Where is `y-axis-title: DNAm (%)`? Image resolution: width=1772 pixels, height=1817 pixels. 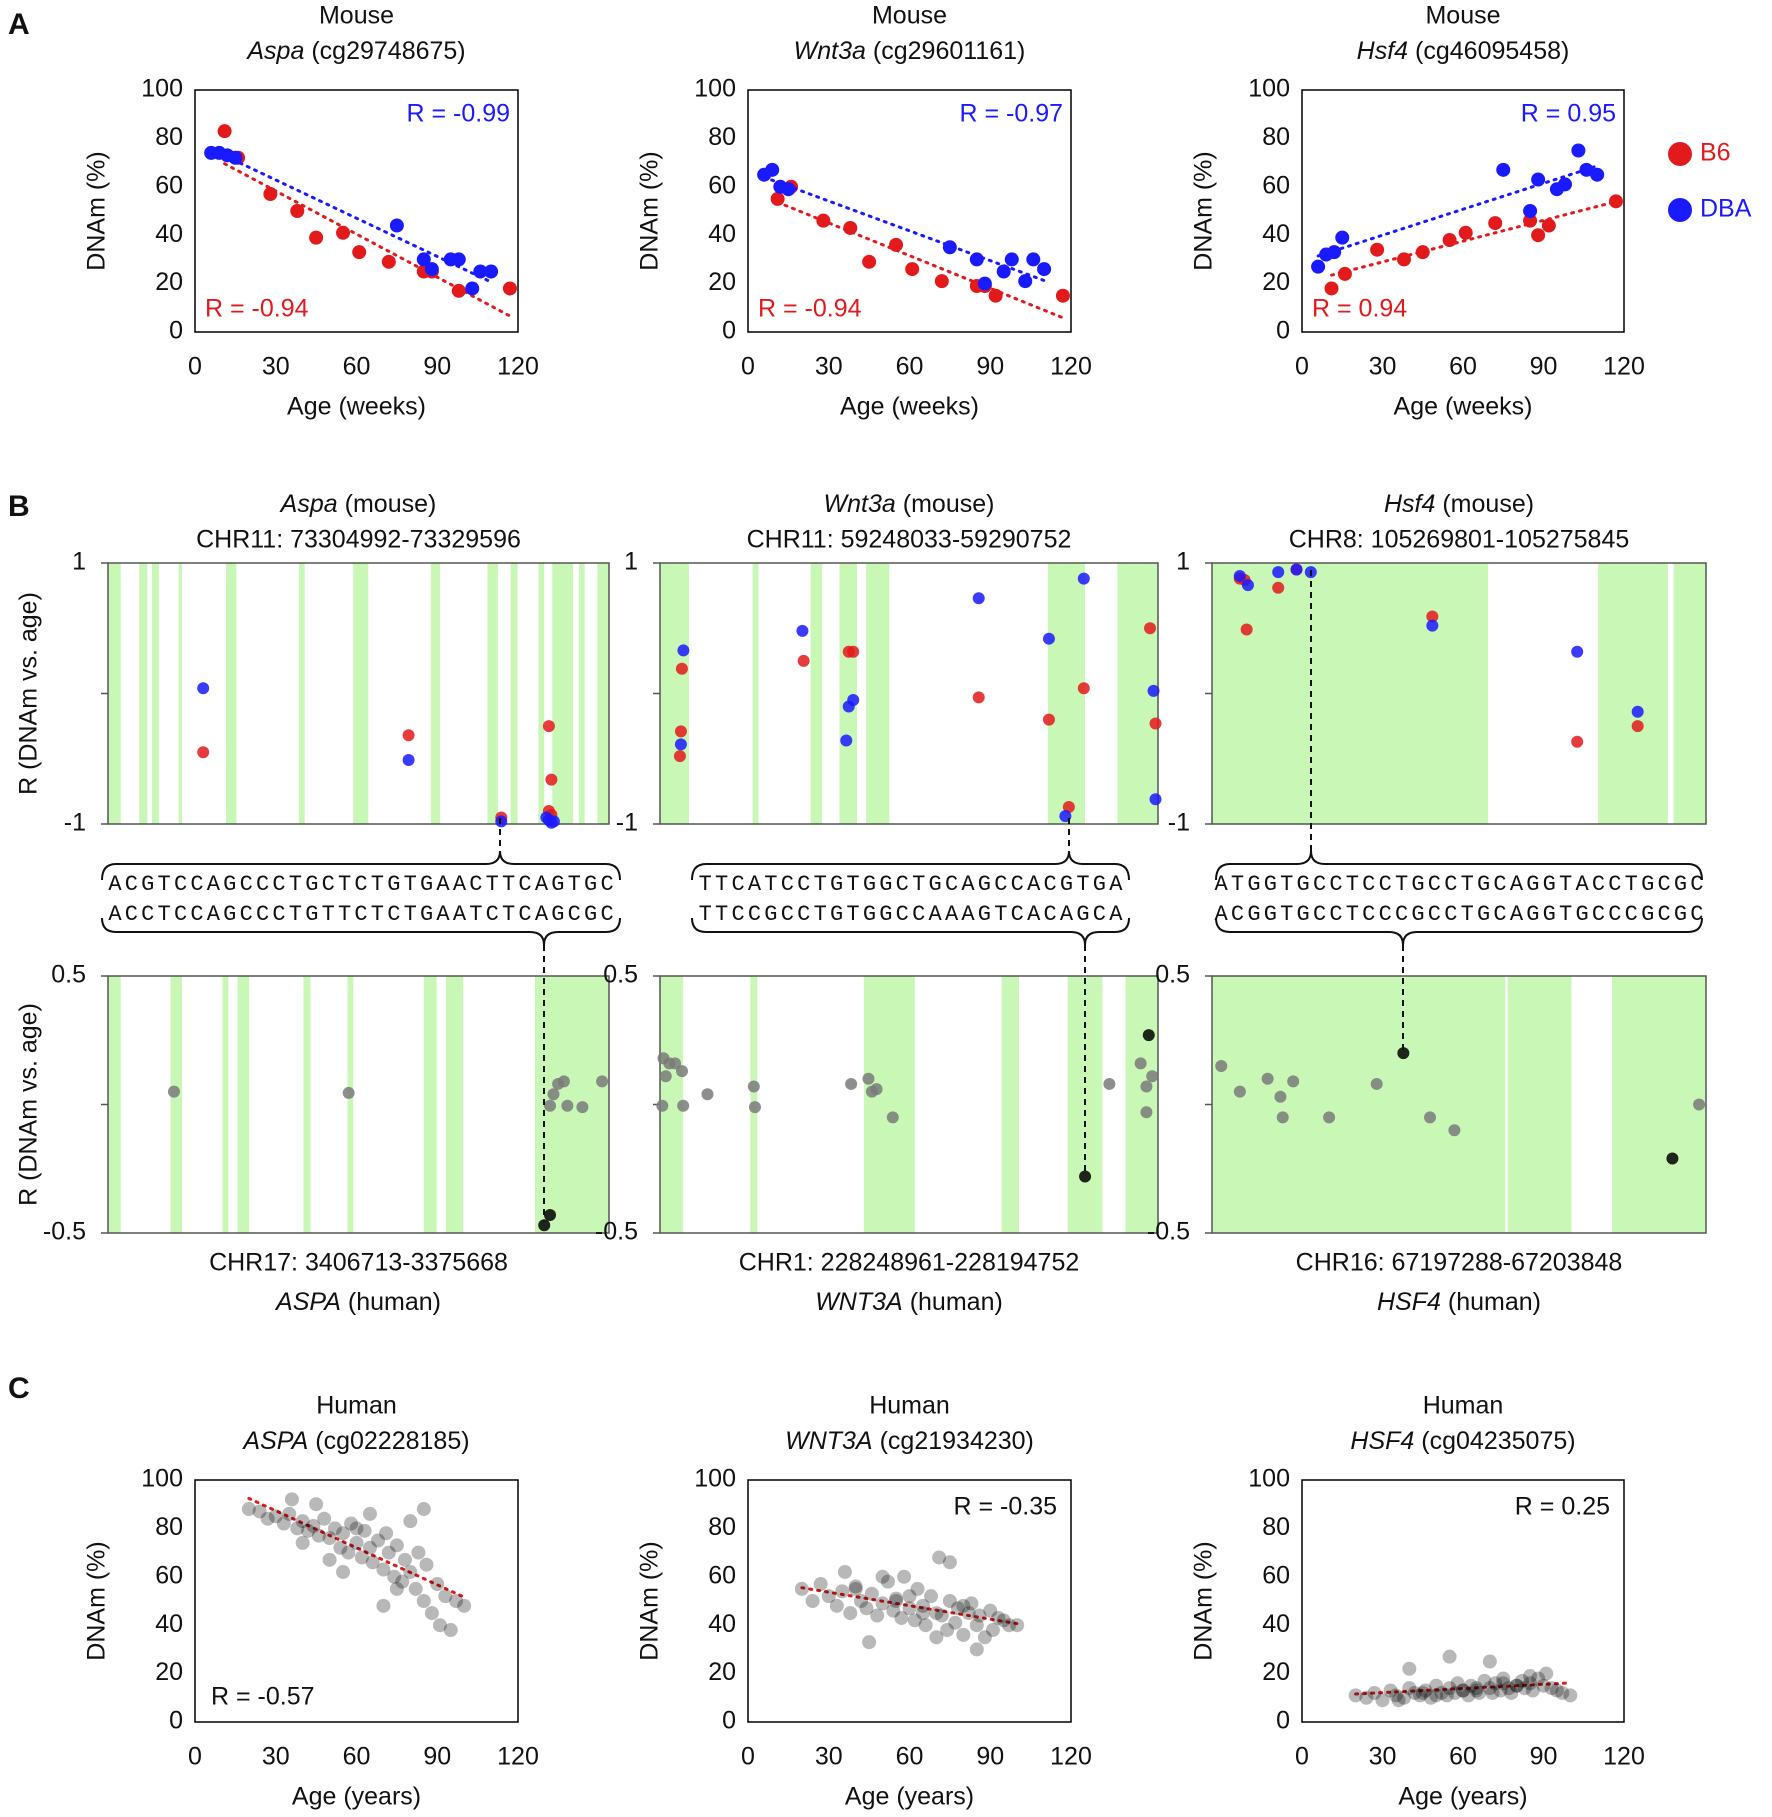
y-axis-title: DNAm (%) is located at coordinates (97, 210).